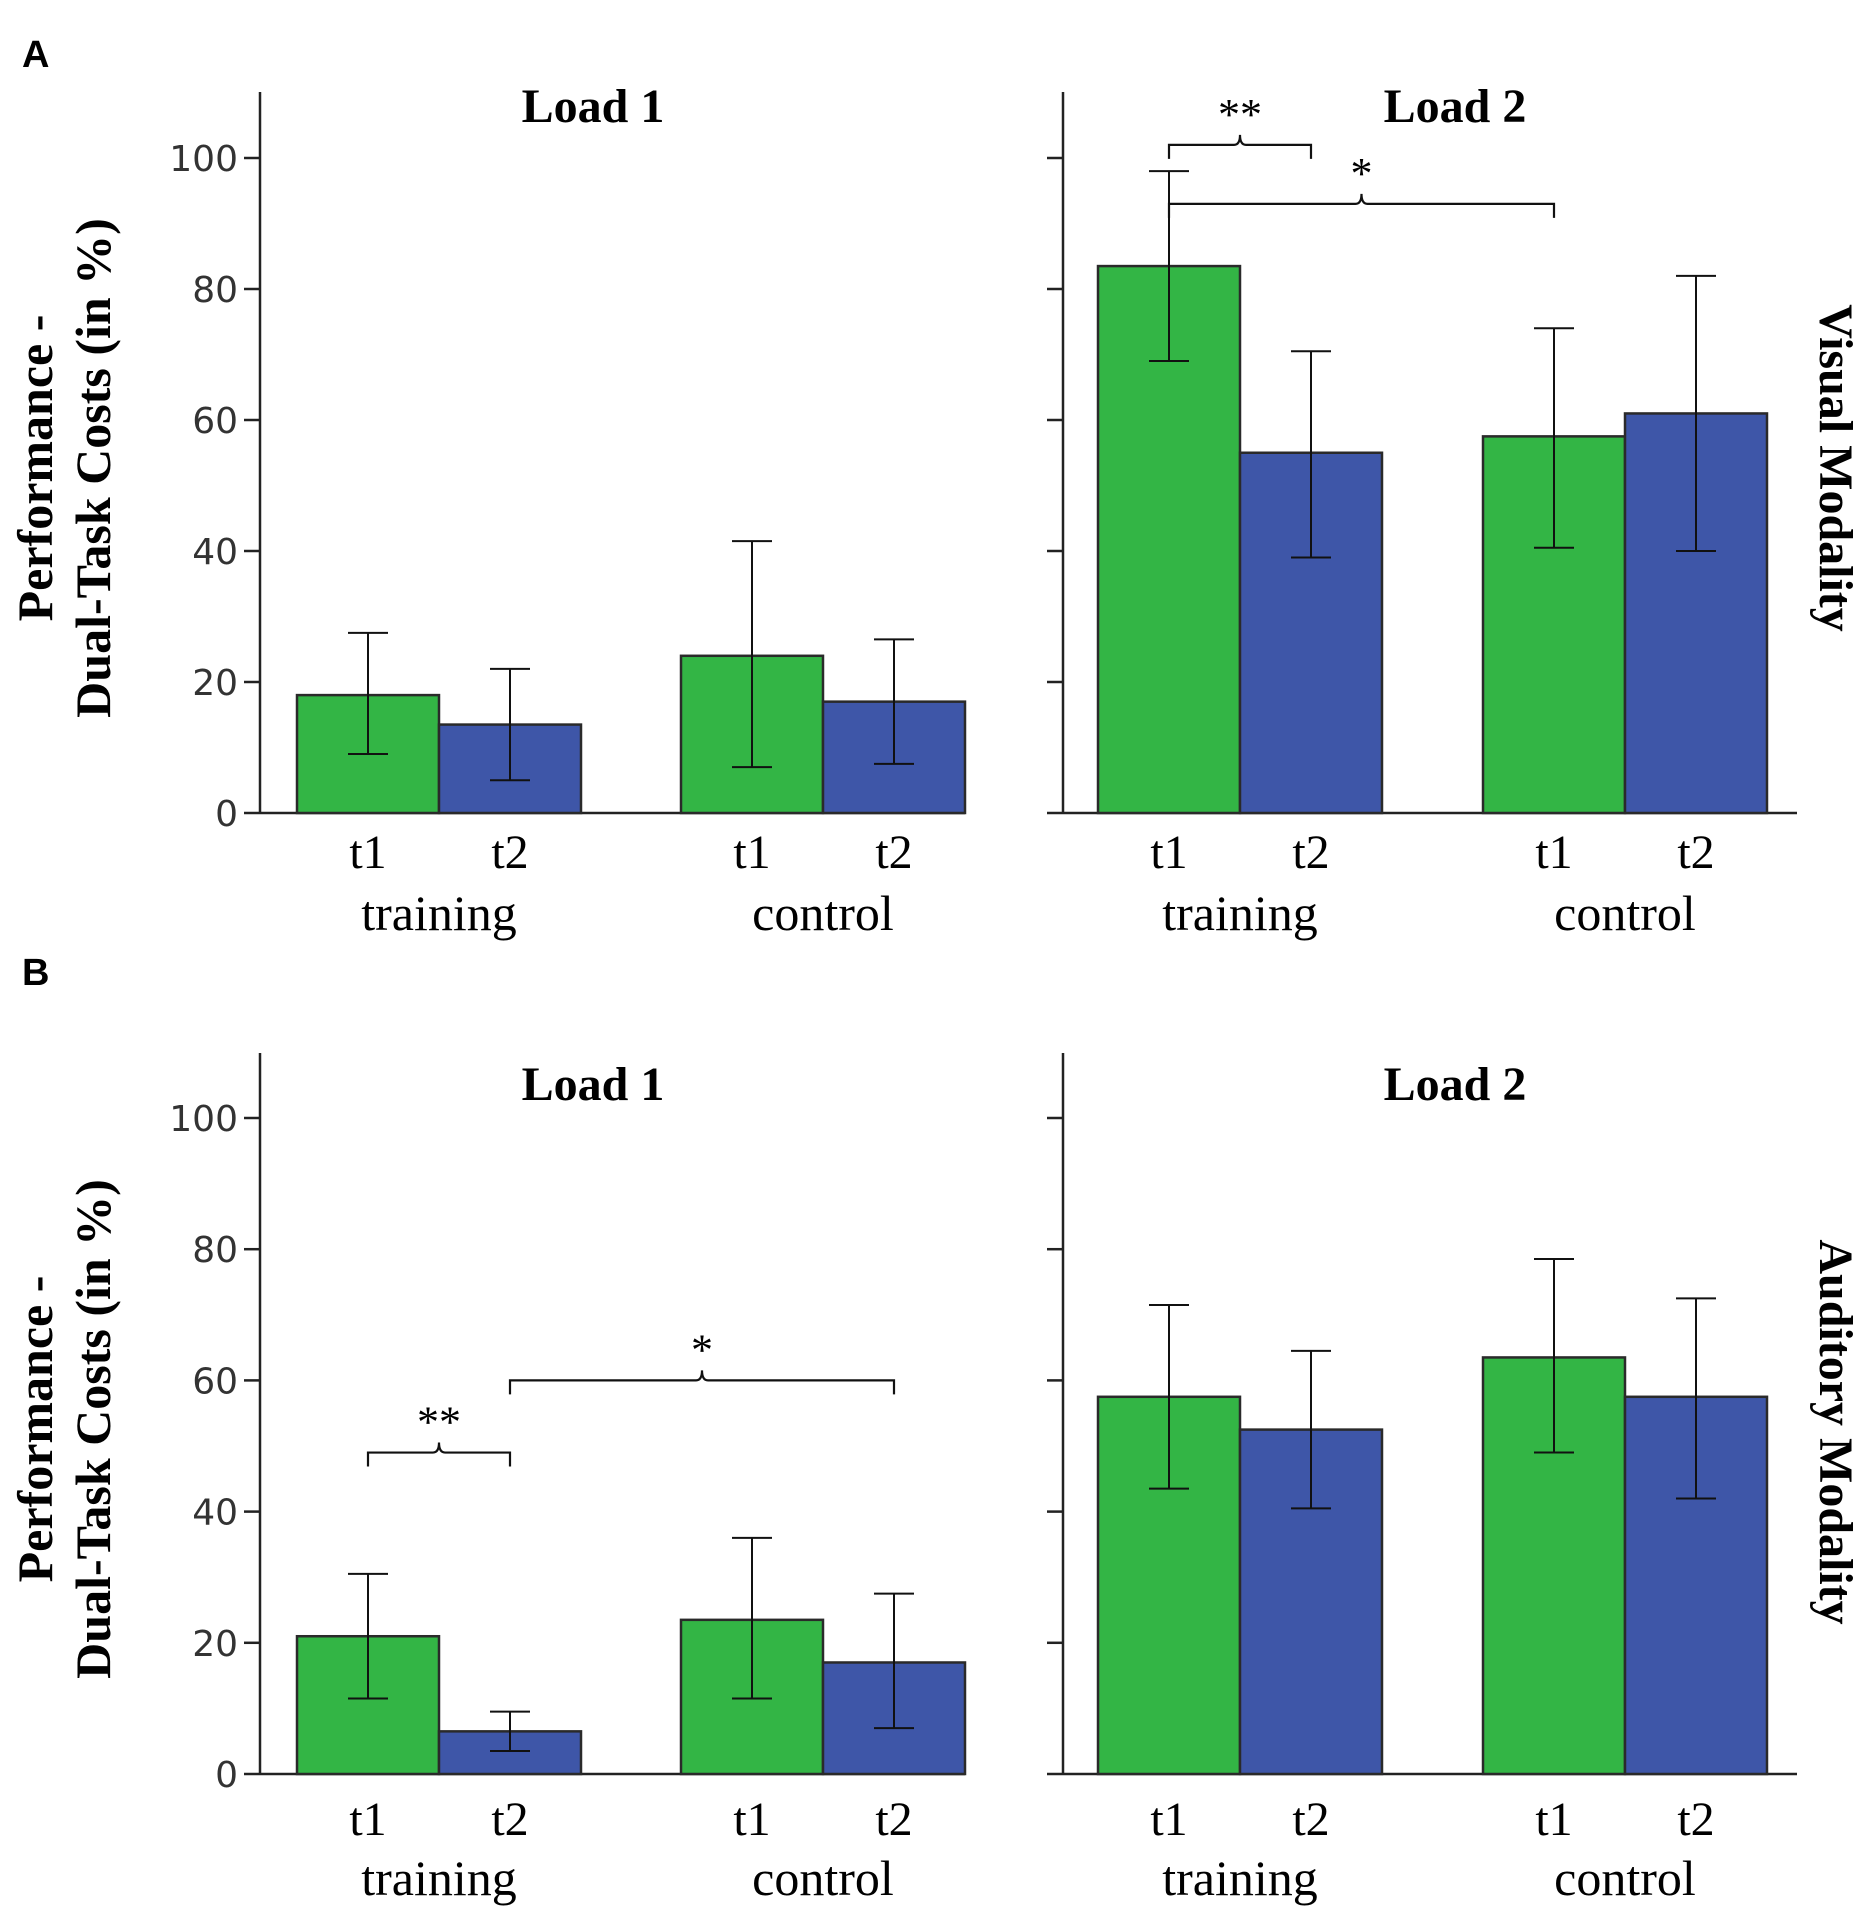 The image size is (1867, 1919). I want to click on modality-label: Auditory Modality, so click(1835, 1431).